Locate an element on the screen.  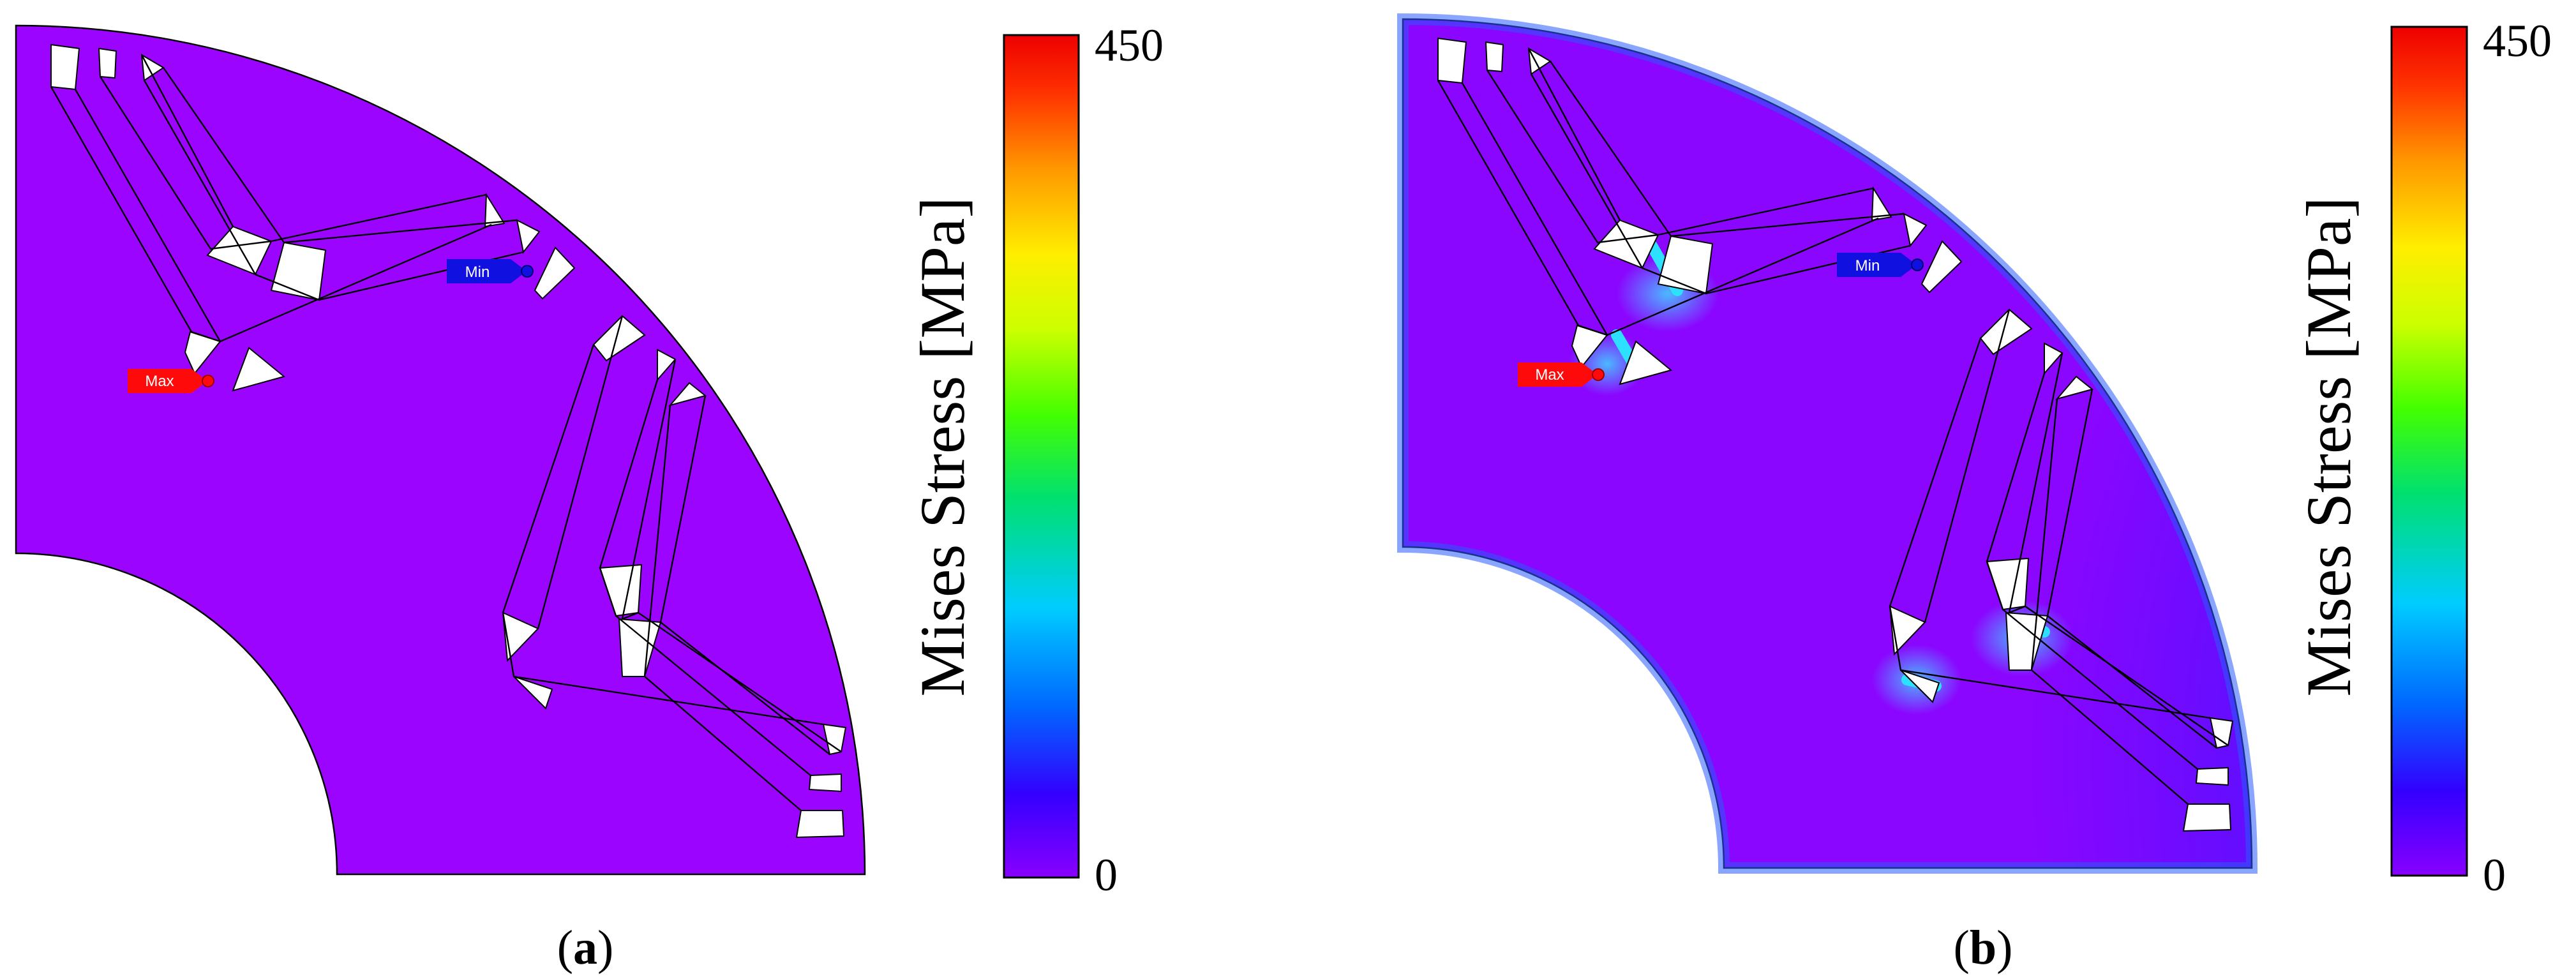
colorbar-title-a: Mises Stress [MPa] is located at coordinates (942, 447).